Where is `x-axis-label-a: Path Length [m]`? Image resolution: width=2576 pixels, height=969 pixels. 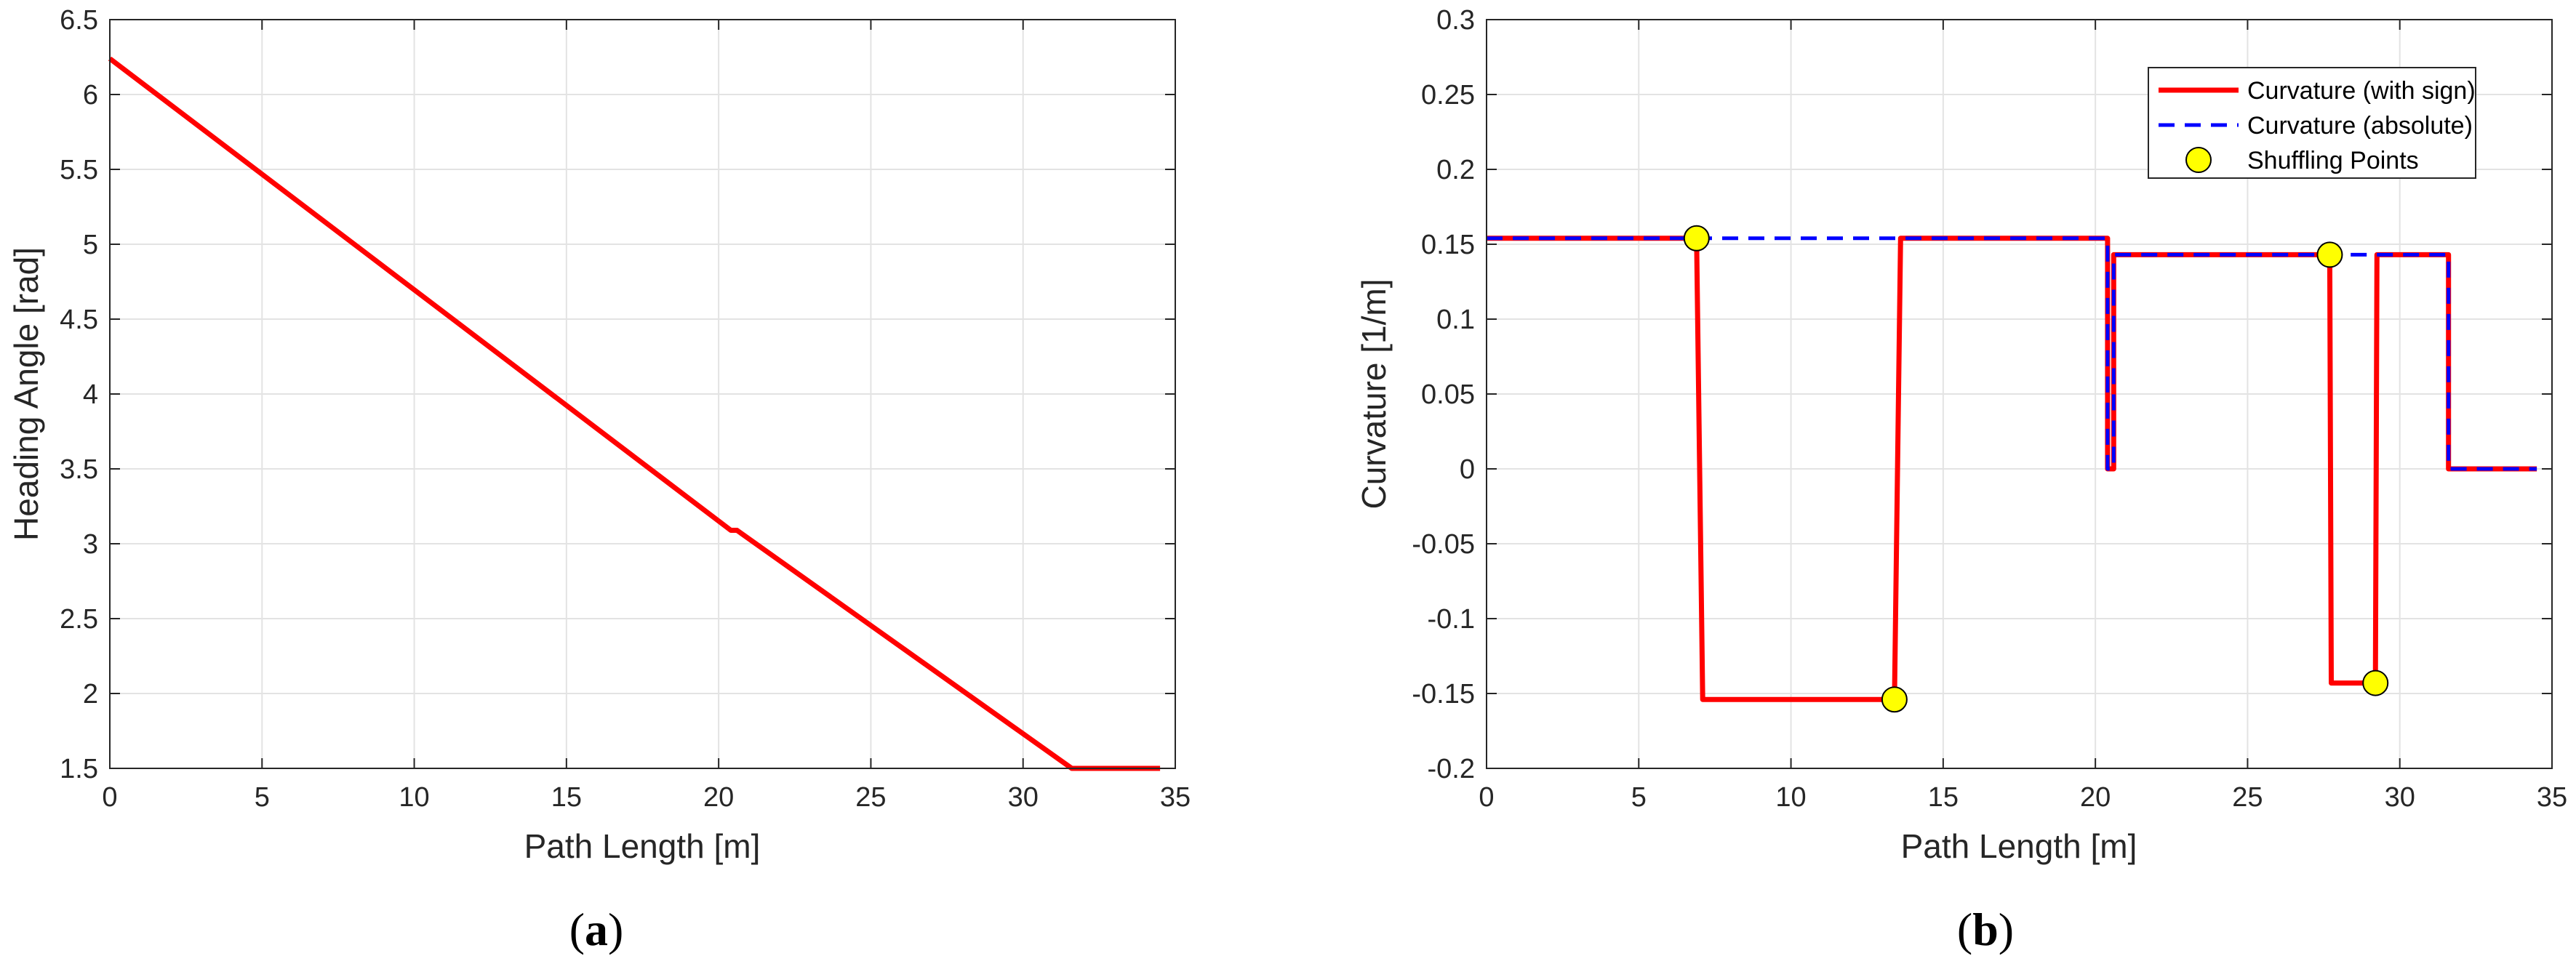
x-axis-label-a: Path Length [m] is located at coordinates (642, 846).